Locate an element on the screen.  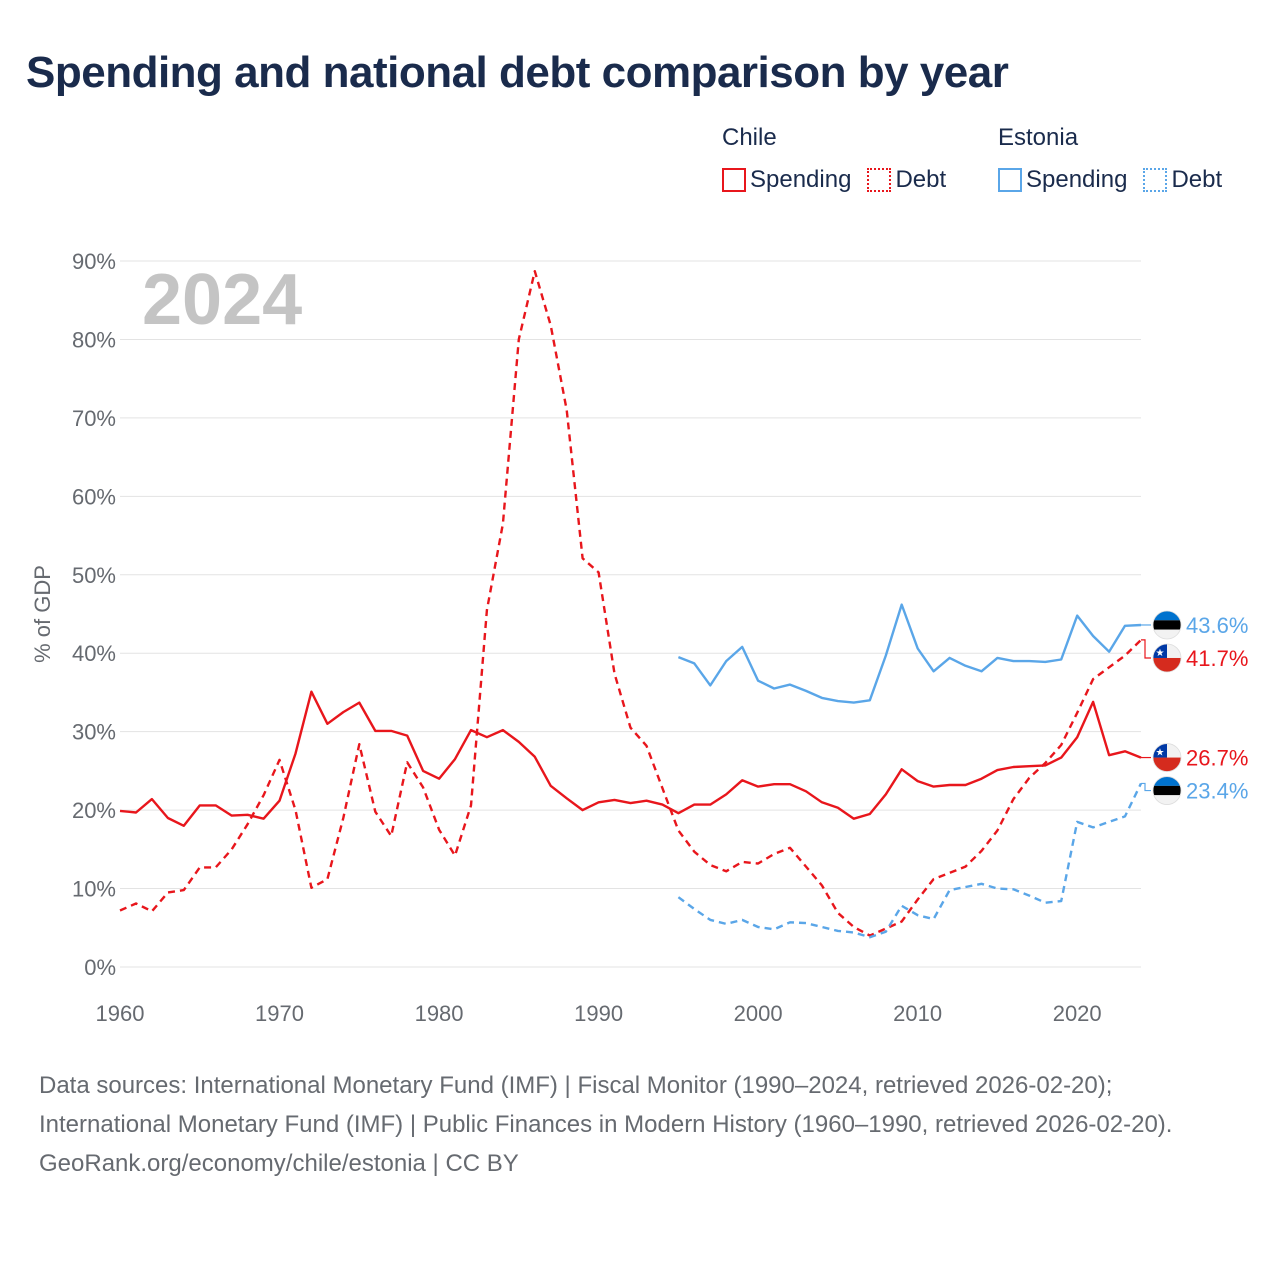
legend-item-estonia-debt: Debt is located at coordinates (1182, 180).